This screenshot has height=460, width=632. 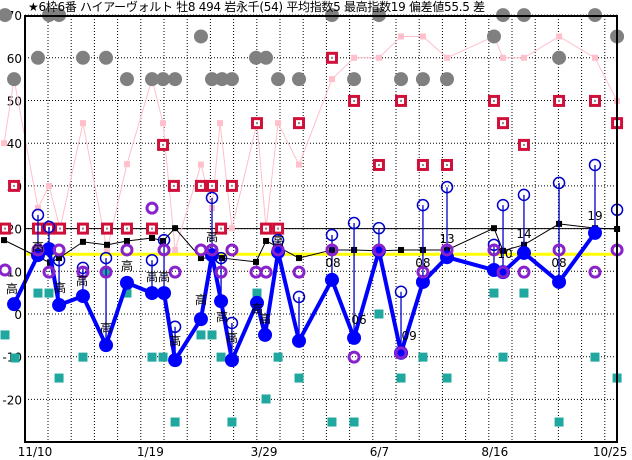 I want to click on point-annotation: 14, so click(x=523, y=234).